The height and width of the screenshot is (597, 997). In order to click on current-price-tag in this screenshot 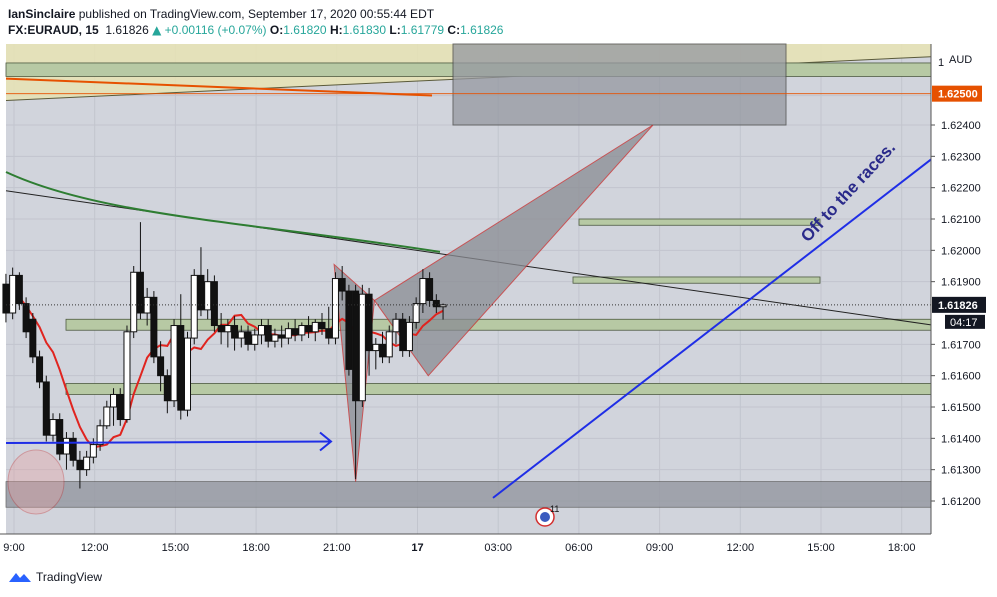, I will do `click(959, 304)`.